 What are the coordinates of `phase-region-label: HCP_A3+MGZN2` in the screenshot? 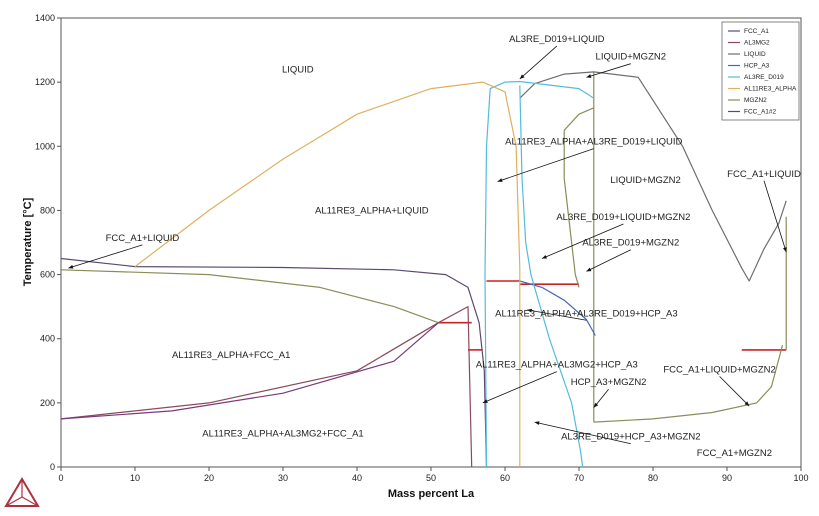 It's located at (609, 382).